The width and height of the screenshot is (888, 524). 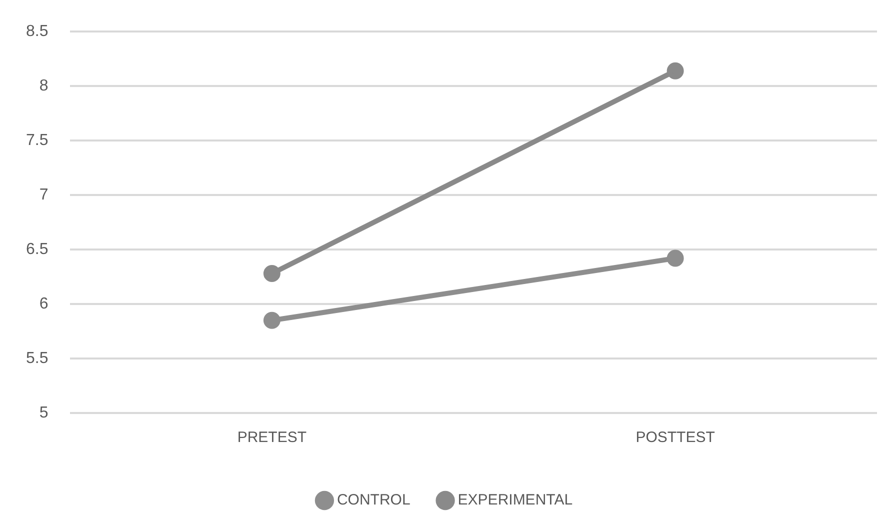 I want to click on x-tick-label: POSTTEST, so click(x=675, y=437).